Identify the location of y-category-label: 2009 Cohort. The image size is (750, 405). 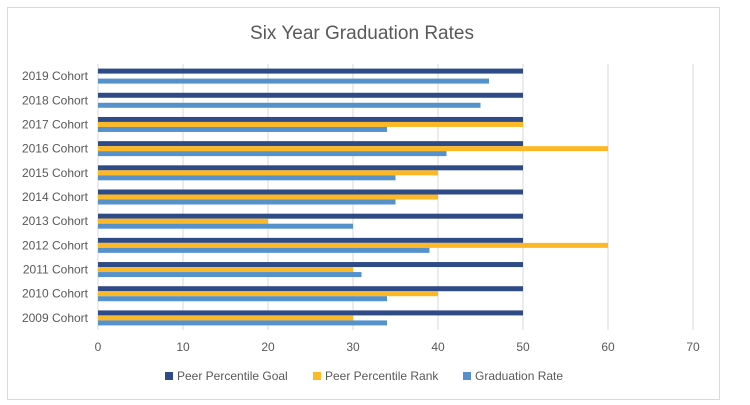
(55, 318).